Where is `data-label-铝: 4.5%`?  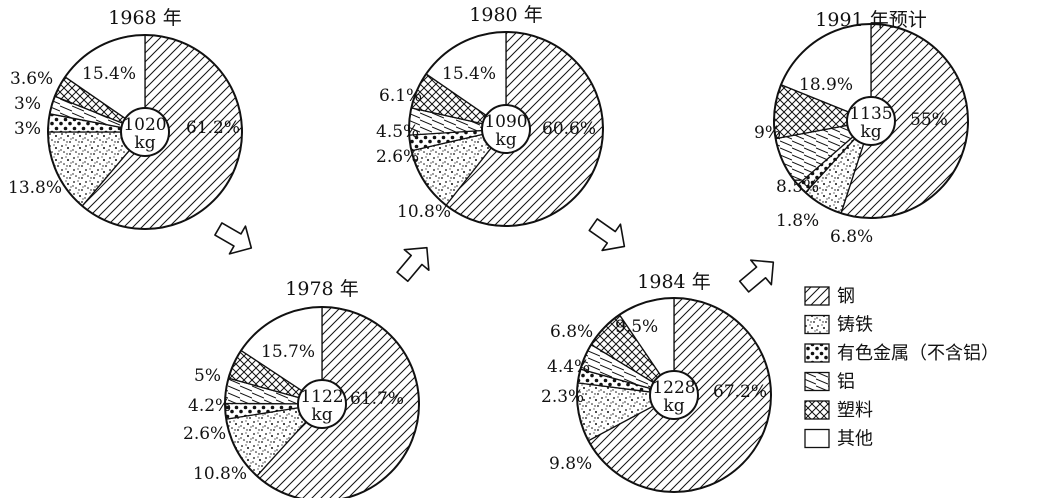
data-label-铝: 4.5% is located at coordinates (397, 132).